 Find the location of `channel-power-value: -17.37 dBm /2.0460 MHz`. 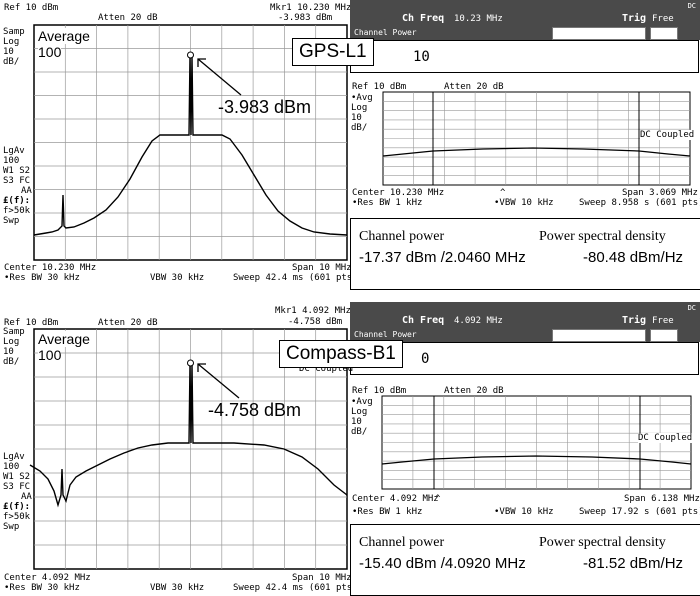

channel-power-value: -17.37 dBm /2.0460 MHz is located at coordinates (442, 257).